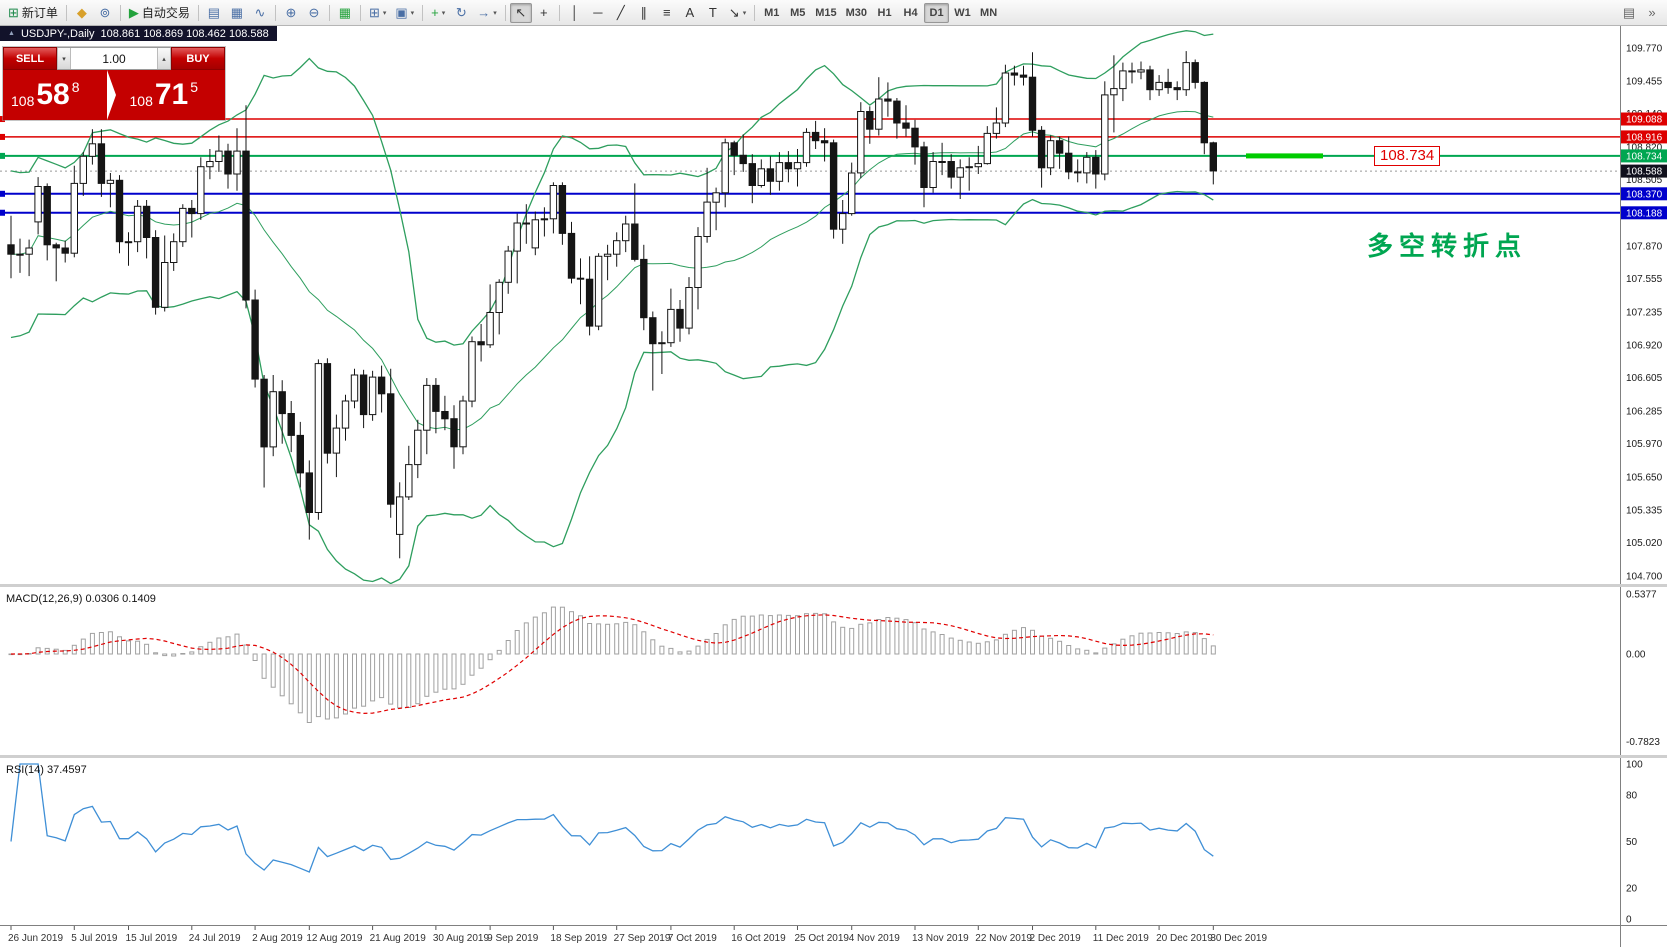  What do you see at coordinates (461, 13) in the screenshot?
I see `auto-scroll-button: ↻` at bounding box center [461, 13].